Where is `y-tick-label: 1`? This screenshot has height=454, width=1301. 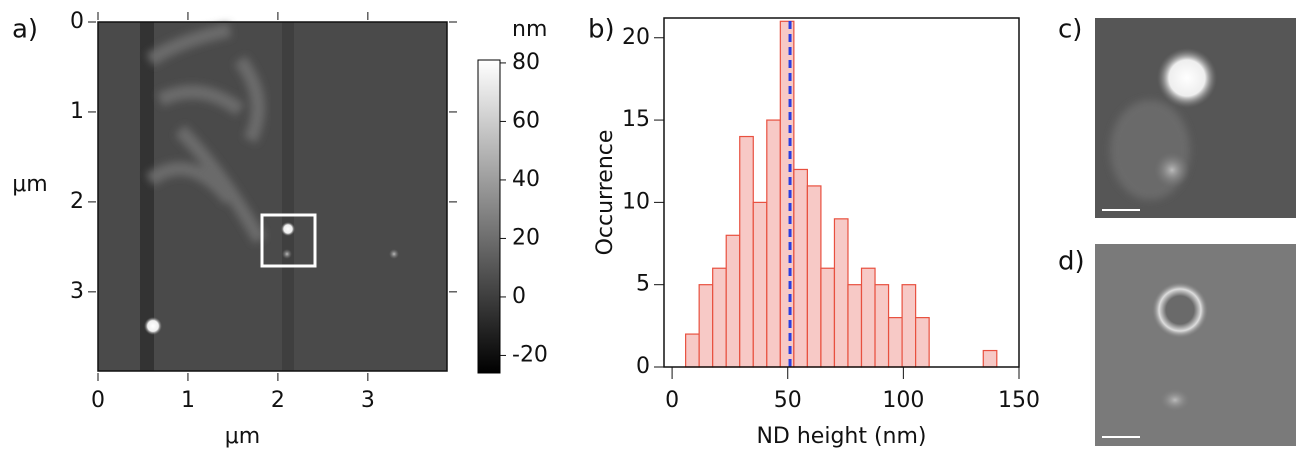
y-tick-label: 1 is located at coordinates (77, 111).